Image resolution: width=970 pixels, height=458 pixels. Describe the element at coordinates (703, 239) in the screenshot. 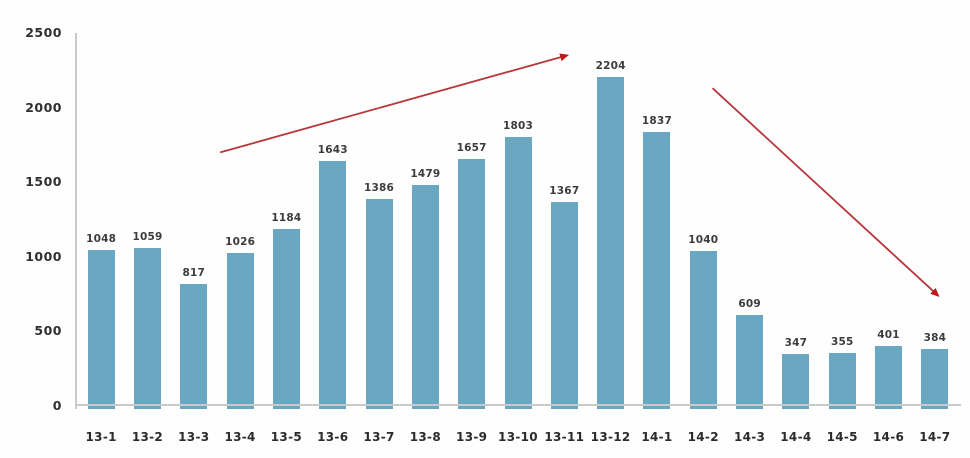

I see `bar-value-label: 1040` at that location.